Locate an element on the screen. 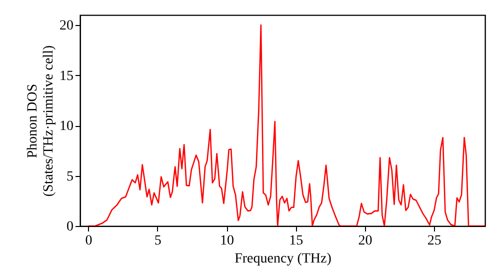  y-tick-label: 5 is located at coordinates (70, 176).